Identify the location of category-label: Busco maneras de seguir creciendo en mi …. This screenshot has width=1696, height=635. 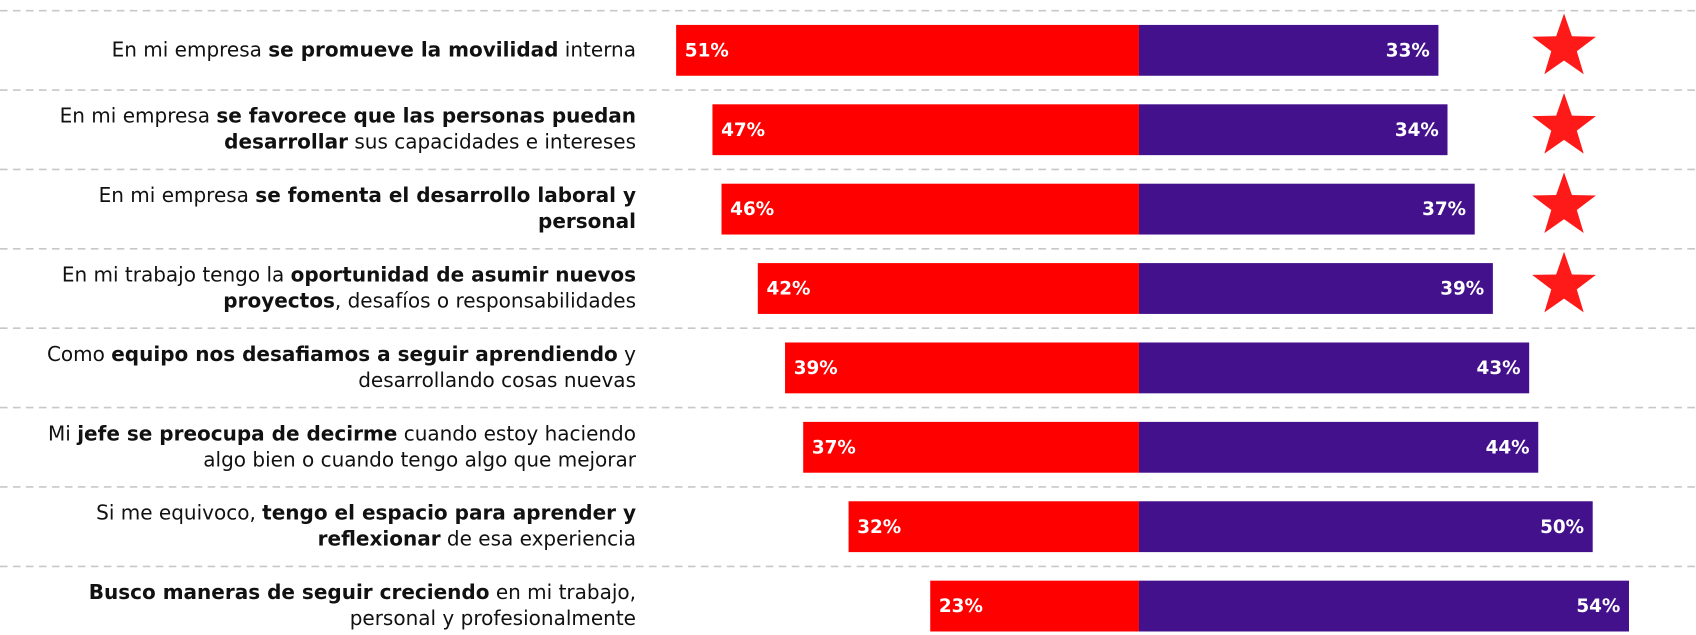
(362, 592).